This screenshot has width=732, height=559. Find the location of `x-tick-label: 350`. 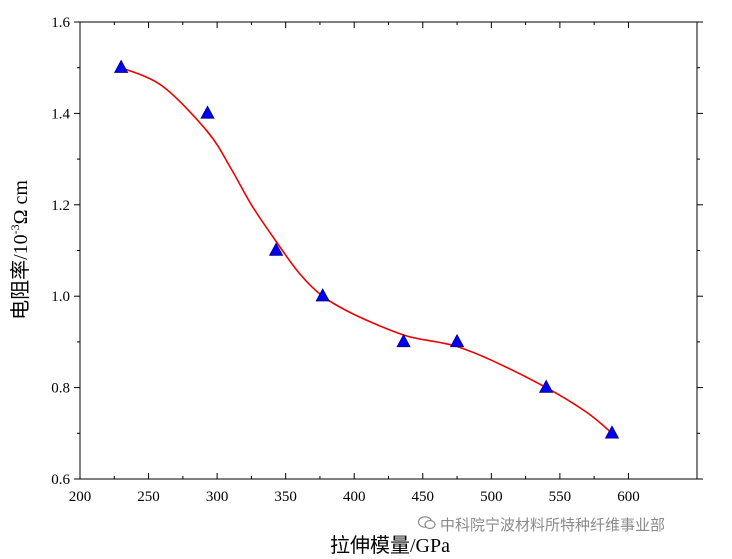

x-tick-label: 350 is located at coordinates (285, 497).